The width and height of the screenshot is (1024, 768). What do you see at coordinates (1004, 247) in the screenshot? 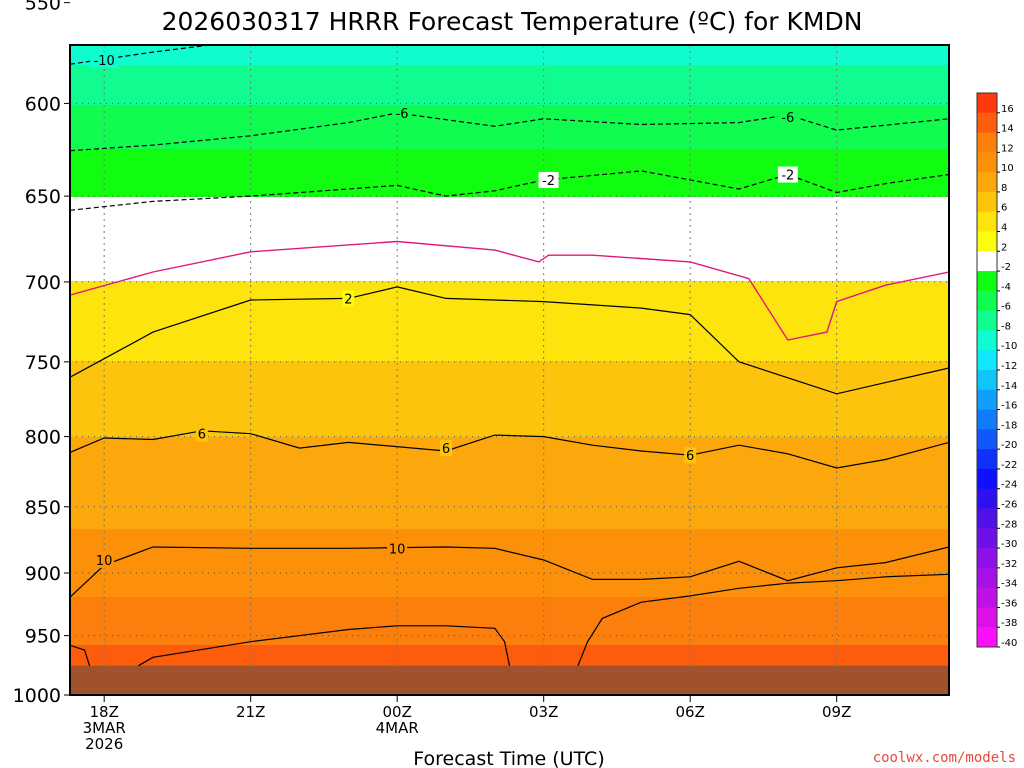
I see `colorbar-label: 2` at bounding box center [1004, 247].